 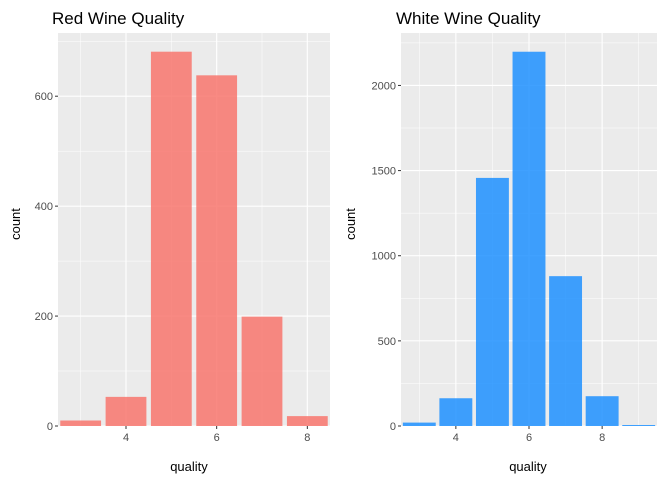 What do you see at coordinates (126, 438) in the screenshot?
I see `red-wine-x-tick-label: 4` at bounding box center [126, 438].